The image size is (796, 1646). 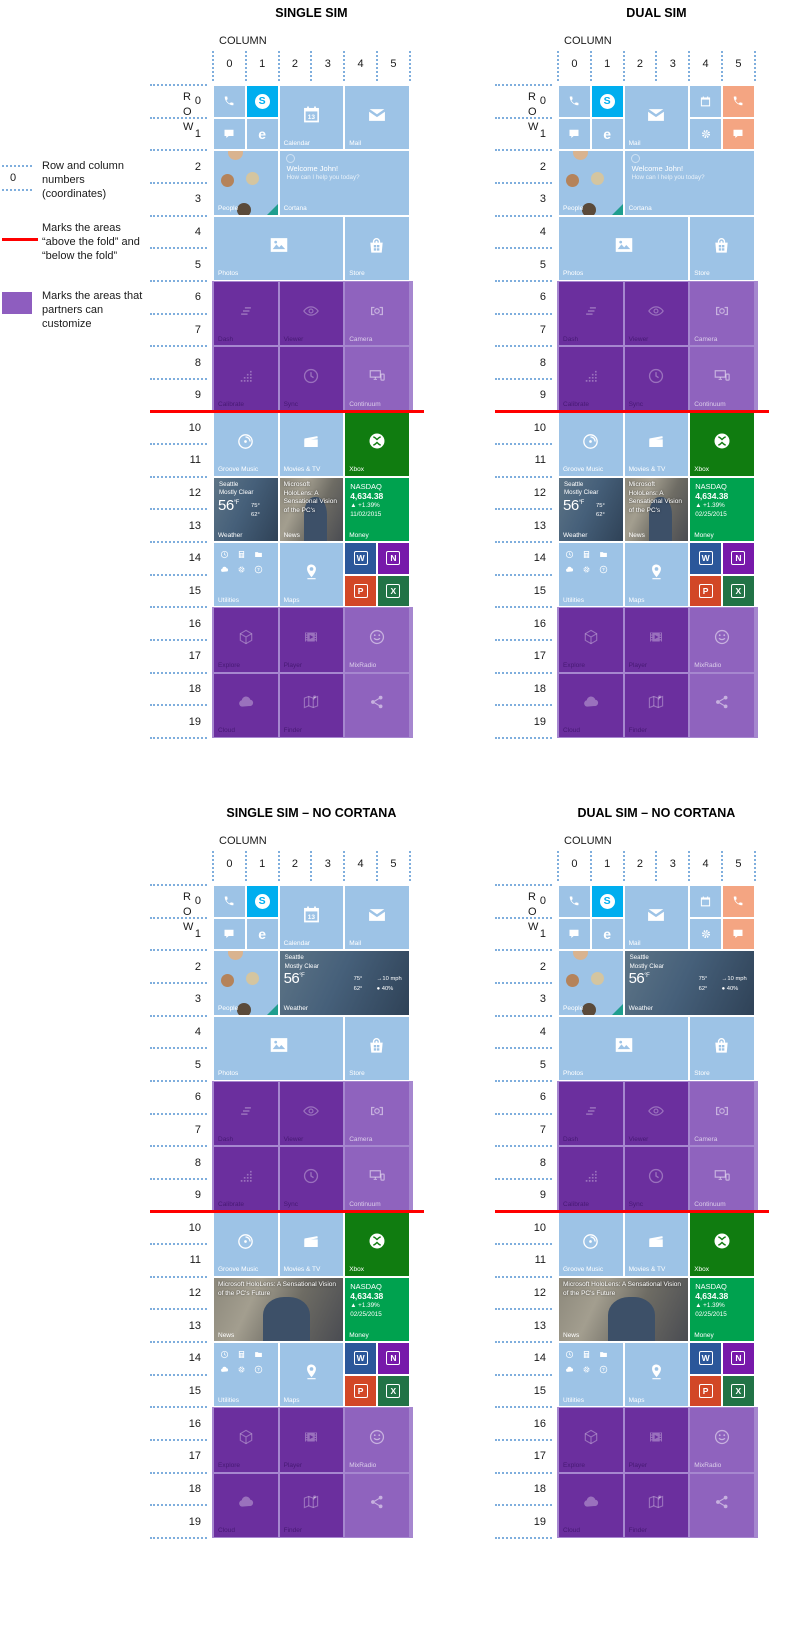 What do you see at coordinates (705, 591) in the screenshot?
I see `tile-powerpoint: P` at bounding box center [705, 591].